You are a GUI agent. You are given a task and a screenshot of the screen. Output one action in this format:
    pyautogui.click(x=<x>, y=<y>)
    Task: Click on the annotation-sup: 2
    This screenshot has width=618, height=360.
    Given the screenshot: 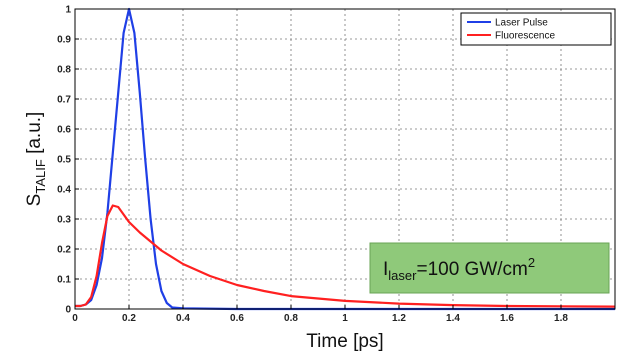 What is the action you would take?
    pyautogui.click(x=531, y=262)
    